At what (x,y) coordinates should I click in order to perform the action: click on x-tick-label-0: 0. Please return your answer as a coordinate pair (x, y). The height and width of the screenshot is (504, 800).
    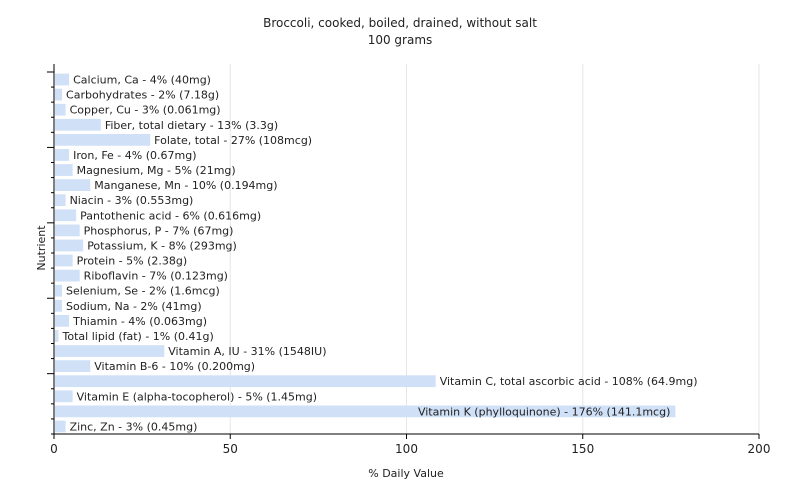
    Looking at the image, I should click on (54, 449).